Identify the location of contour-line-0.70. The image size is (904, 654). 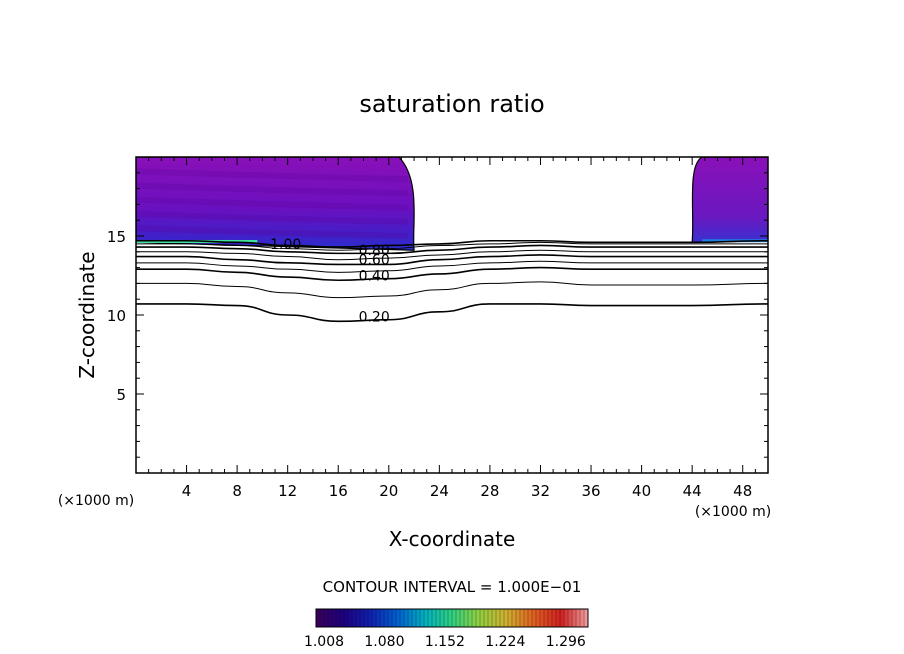
(452, 255).